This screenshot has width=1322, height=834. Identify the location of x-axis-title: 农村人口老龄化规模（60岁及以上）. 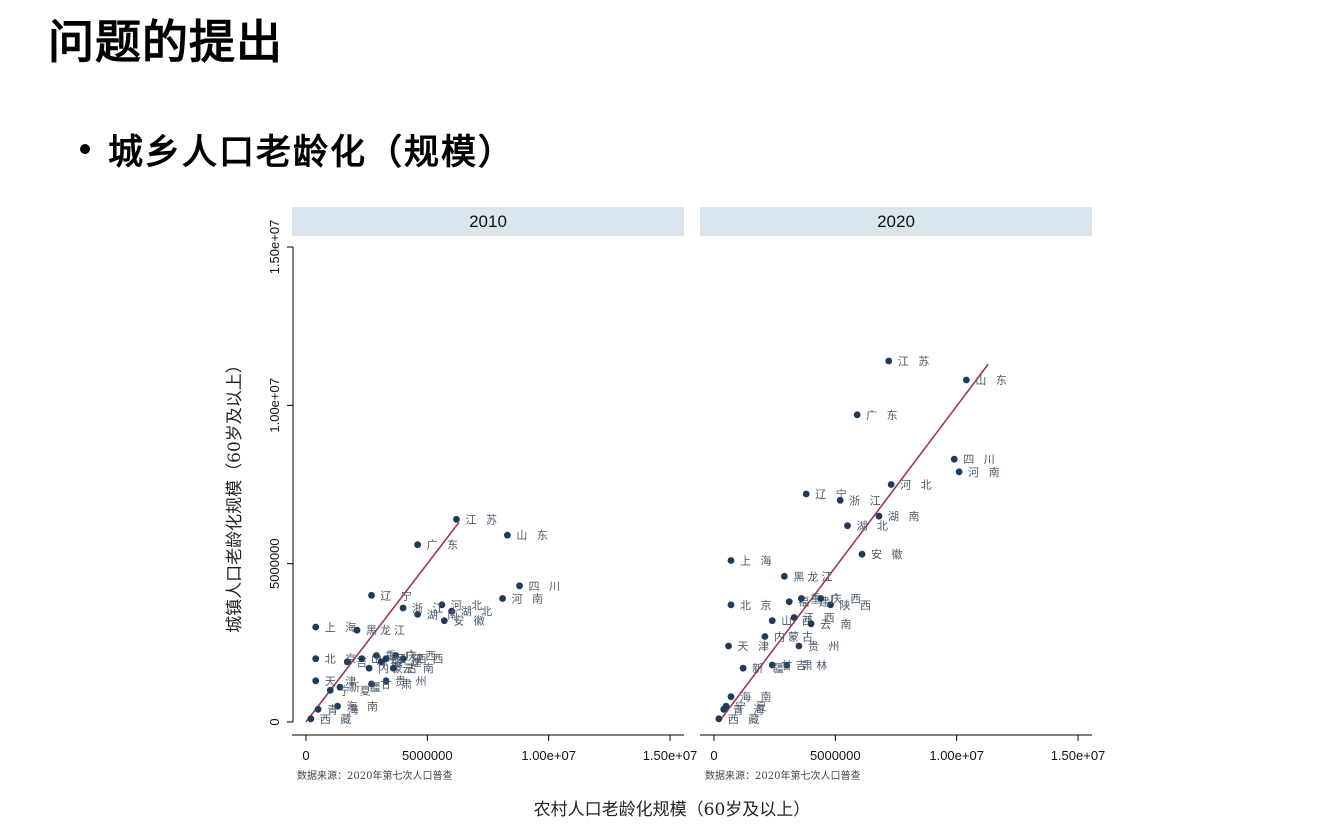
(672, 810).